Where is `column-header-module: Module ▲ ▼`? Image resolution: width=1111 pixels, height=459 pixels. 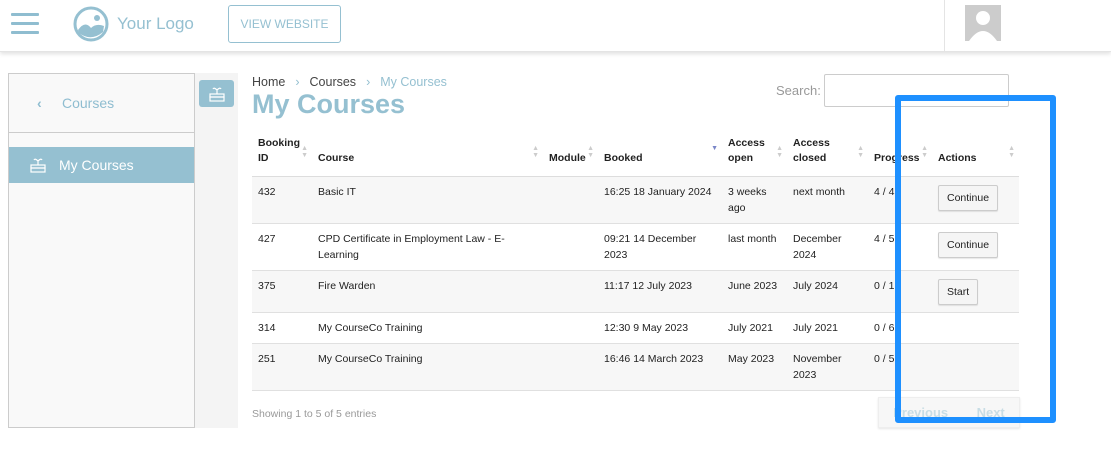
column-header-module: Module ▲ ▼ is located at coordinates (570, 156).